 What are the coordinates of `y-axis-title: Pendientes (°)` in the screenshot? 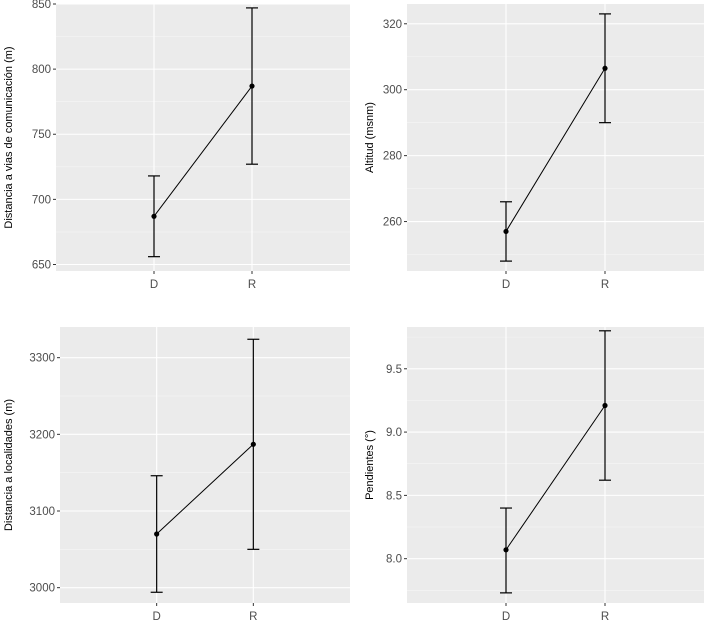 It's located at (370, 465).